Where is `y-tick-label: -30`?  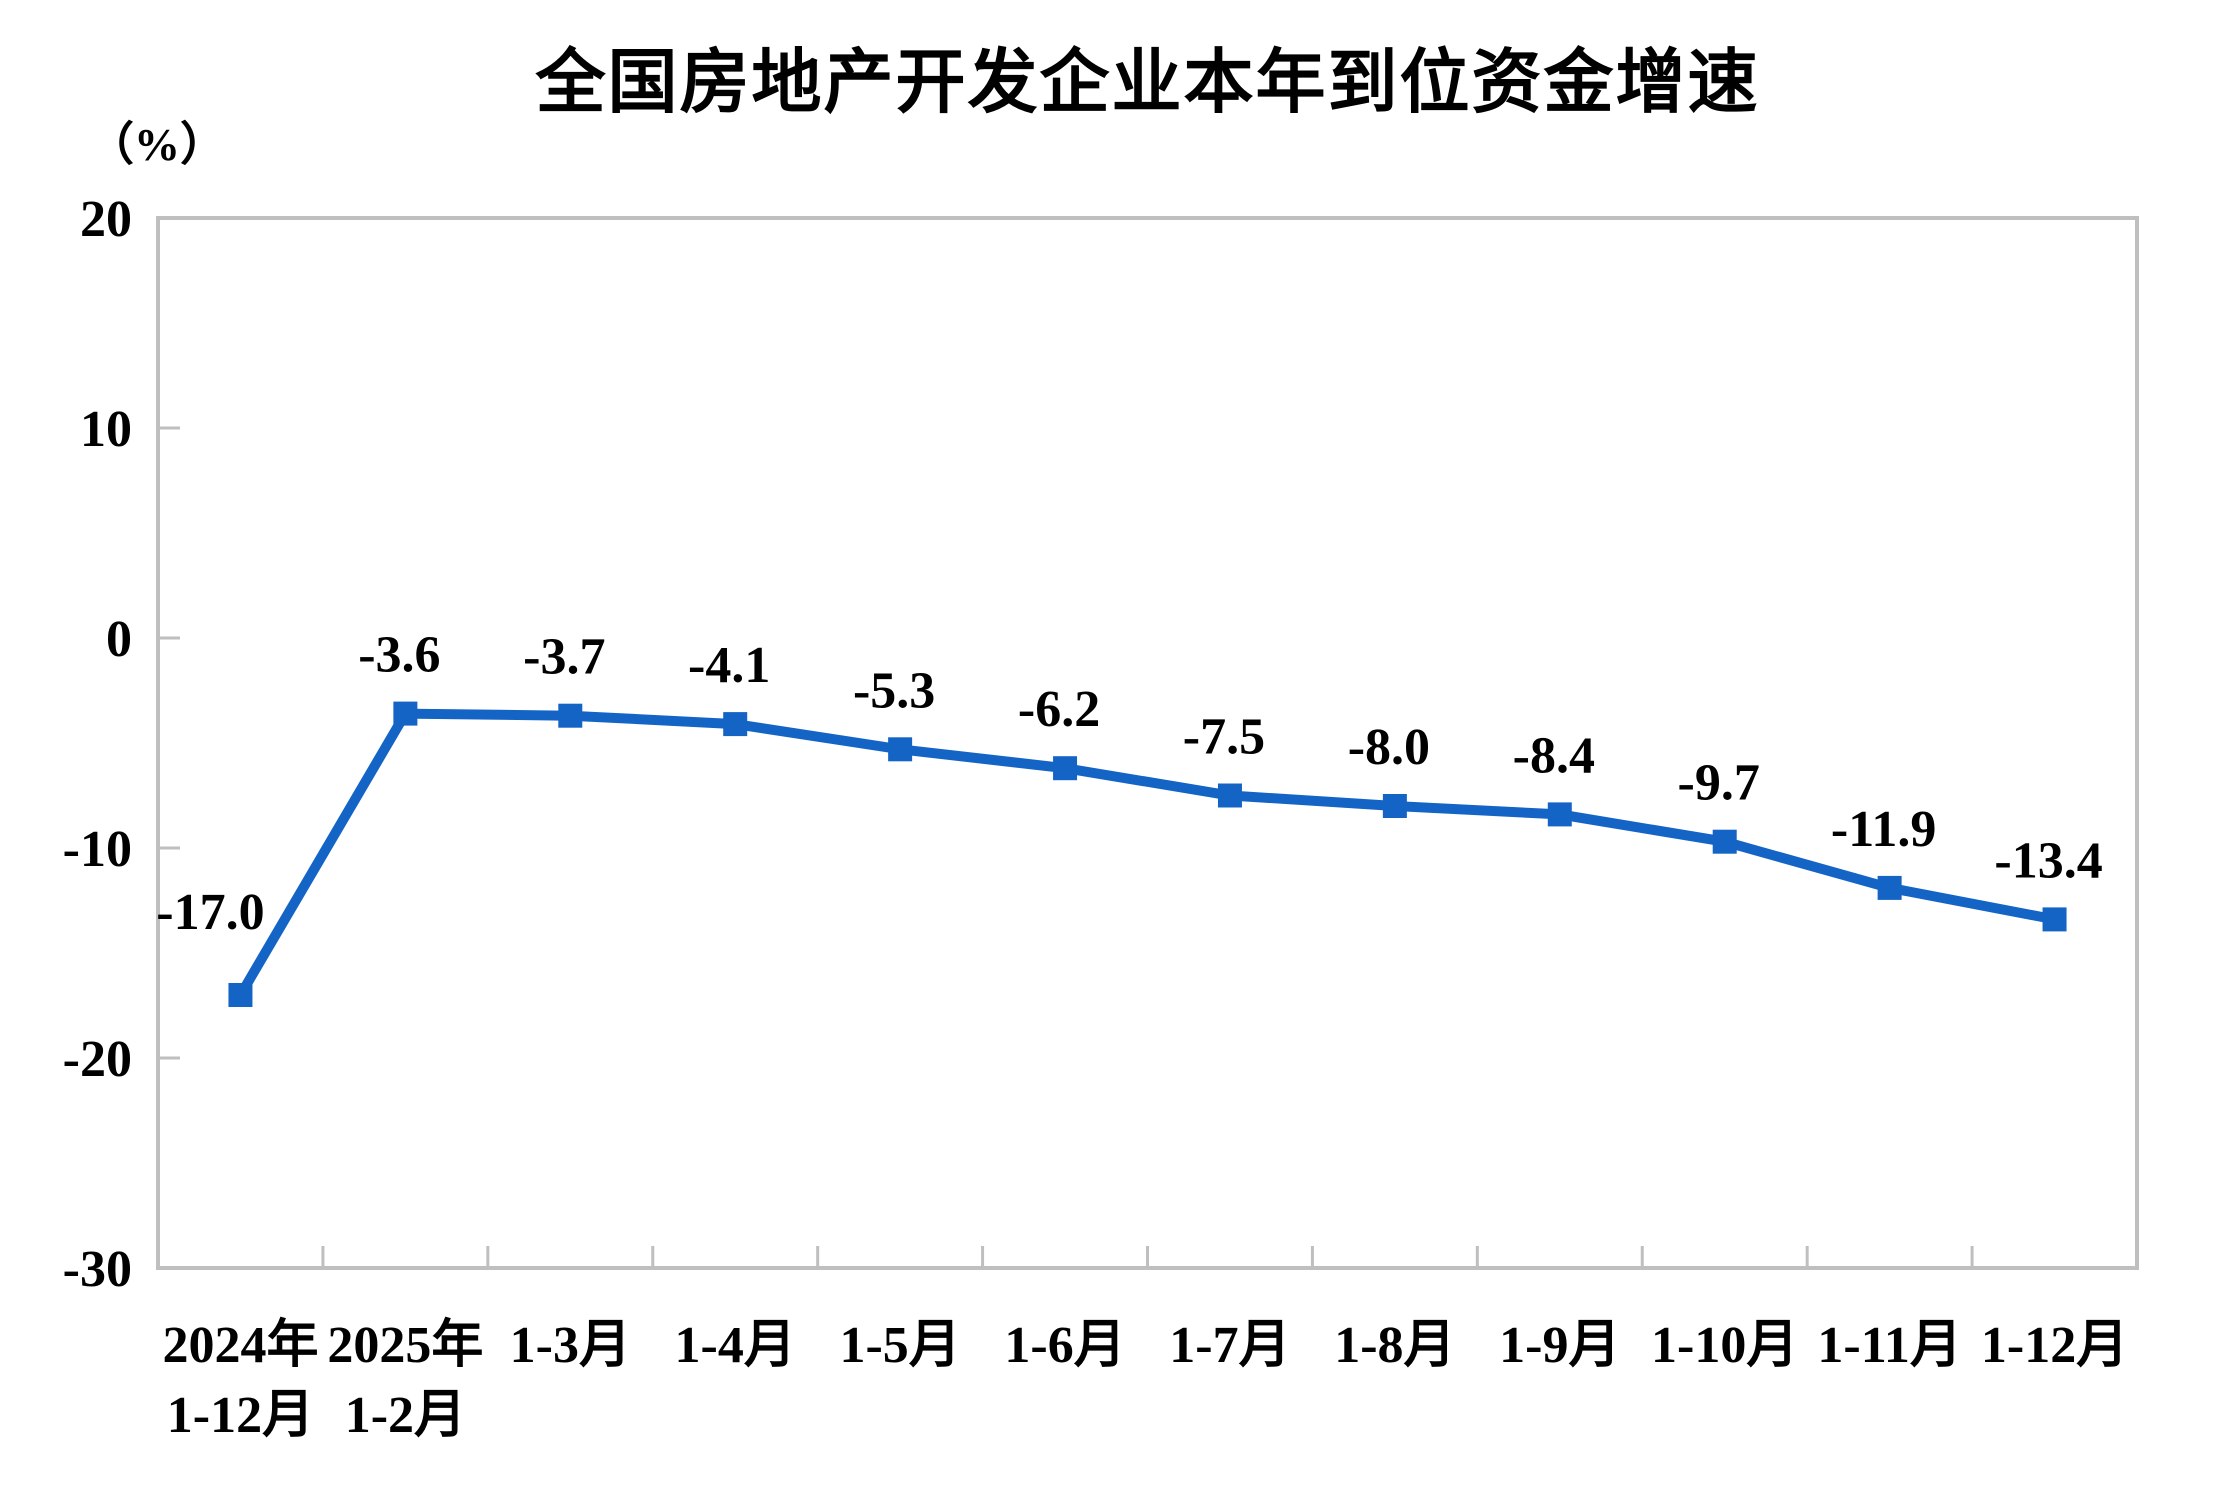 y-tick-label: -30 is located at coordinates (97, 1269).